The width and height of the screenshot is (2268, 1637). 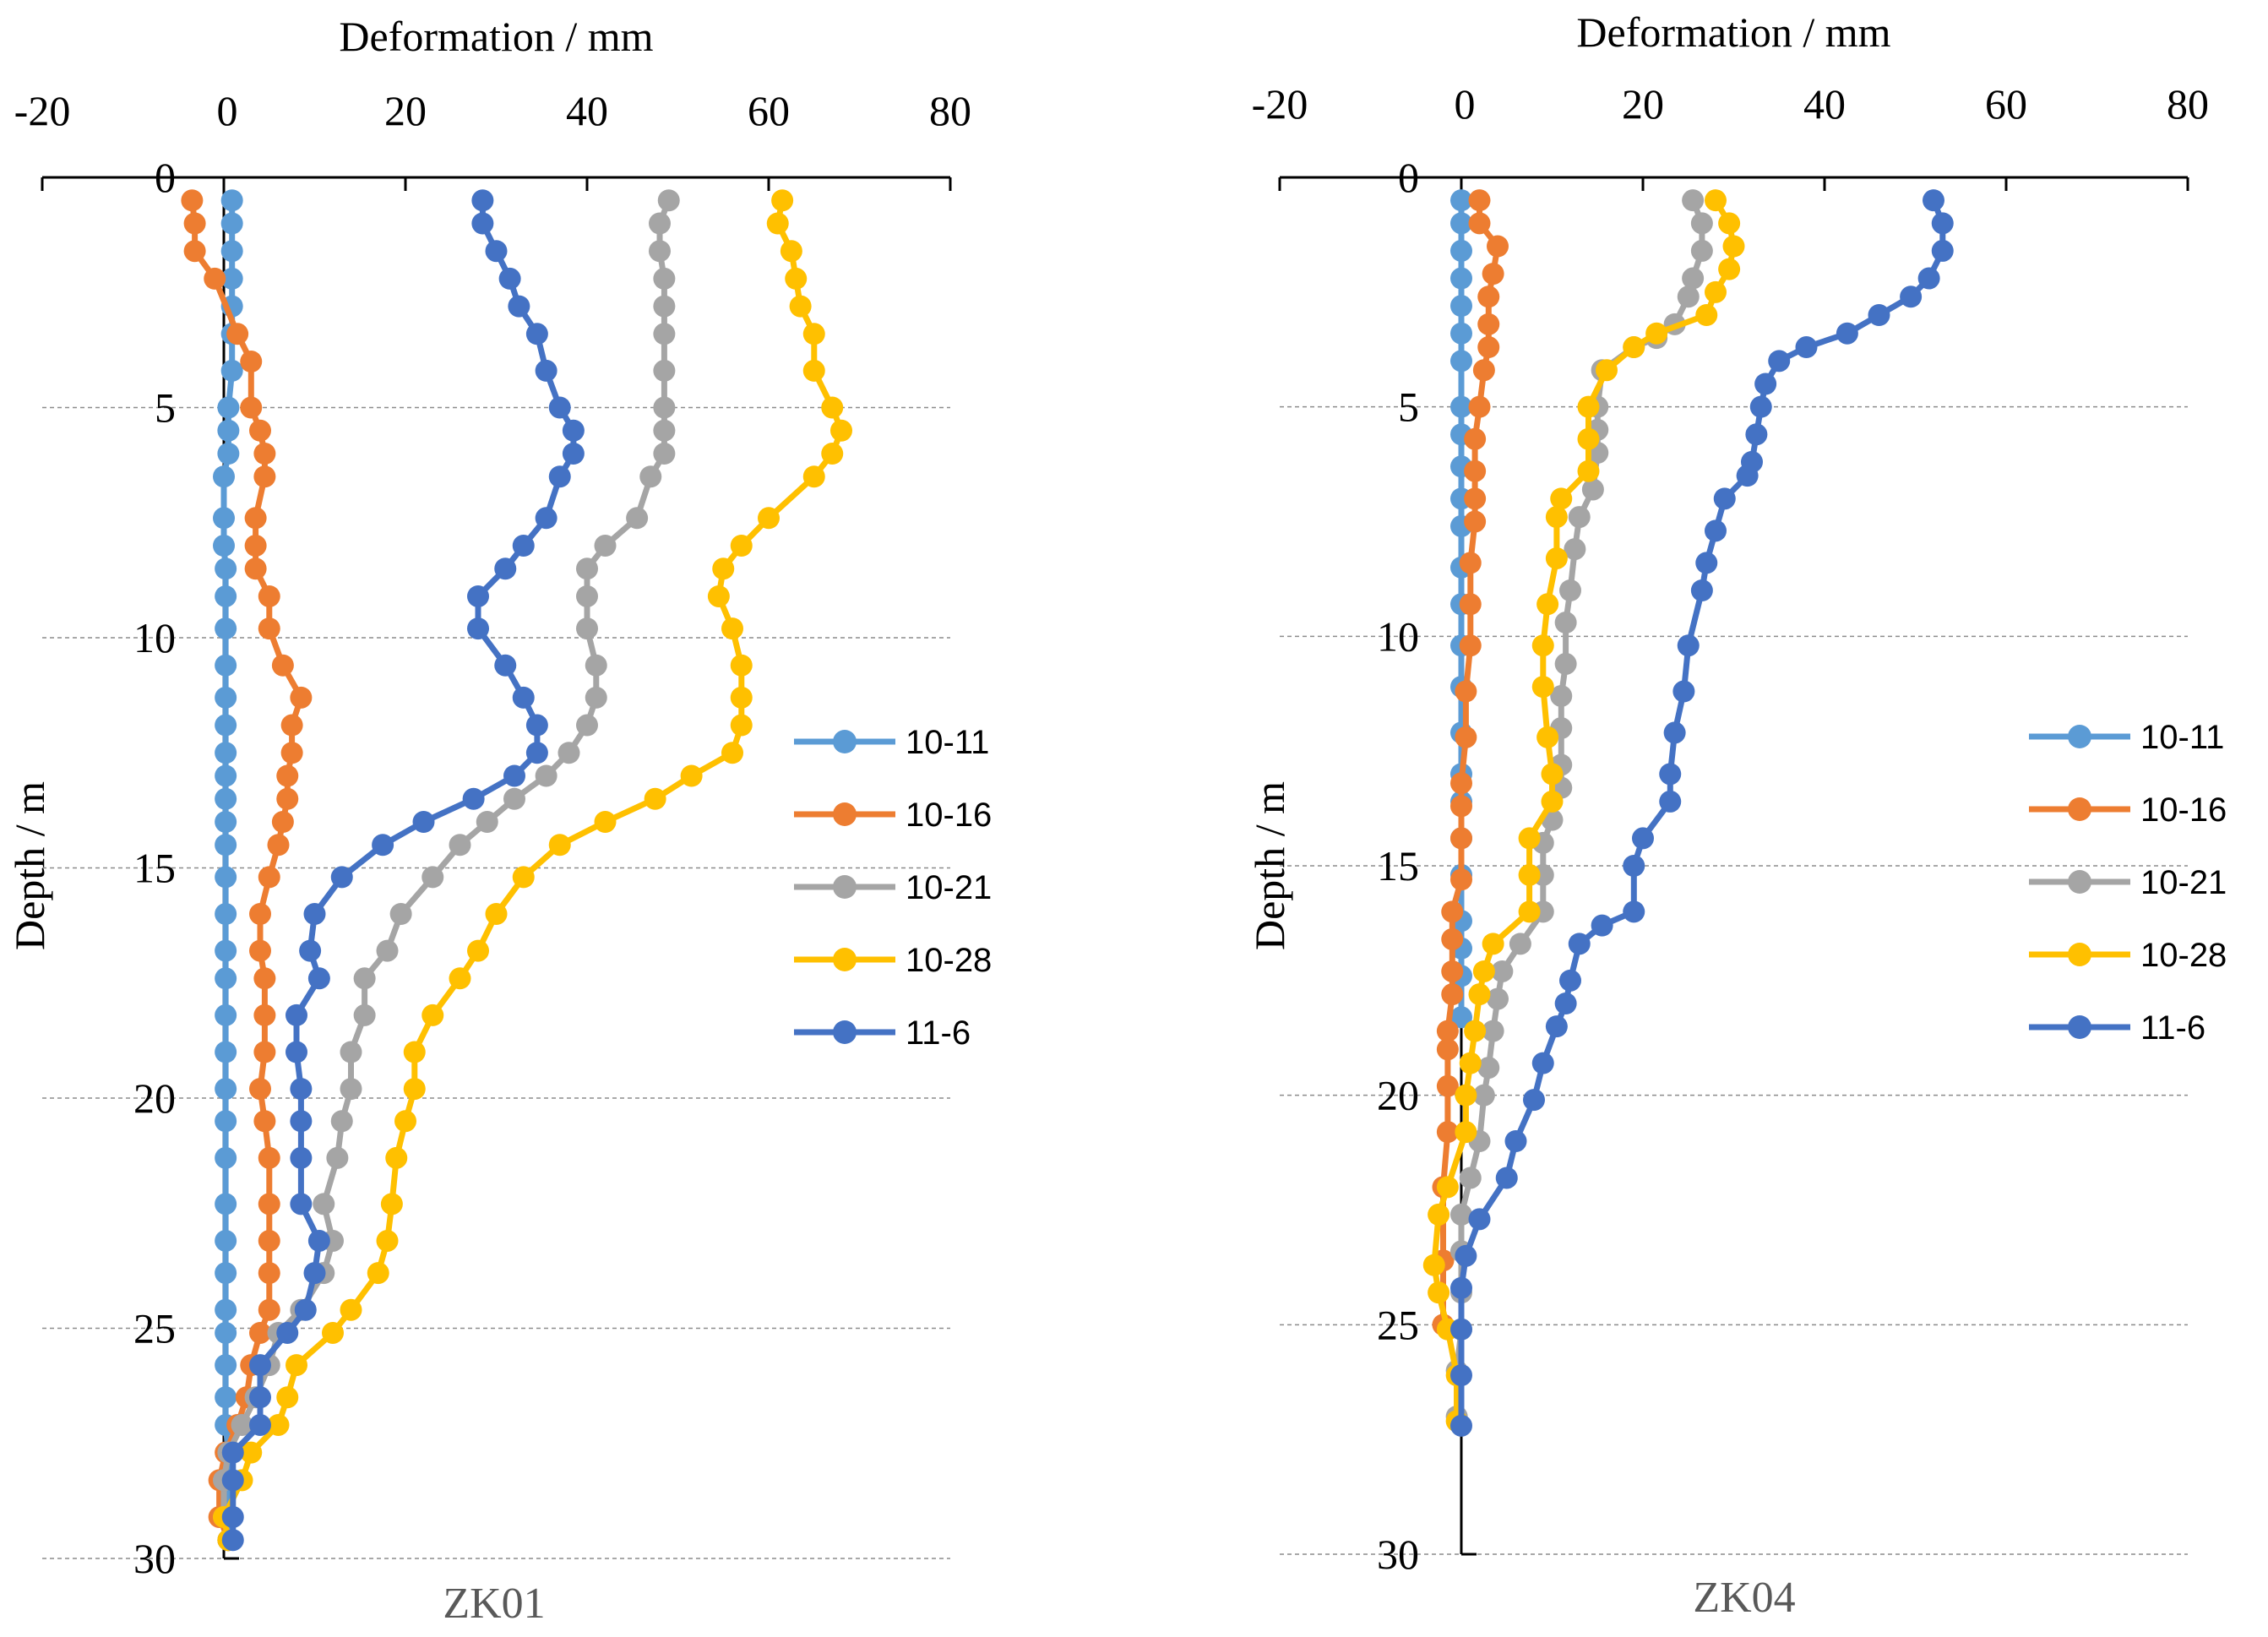 I want to click on y-axis-title: Depth / m, so click(x=30, y=865).